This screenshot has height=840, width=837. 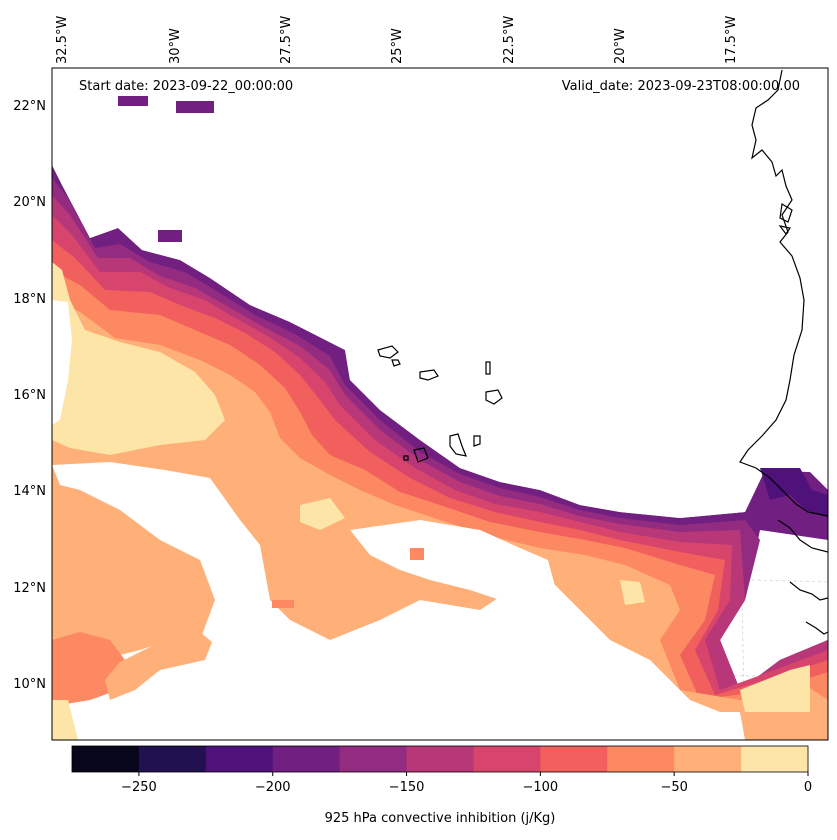 What do you see at coordinates (29, 106) in the screenshot?
I see `lat-label: 22°N` at bounding box center [29, 106].